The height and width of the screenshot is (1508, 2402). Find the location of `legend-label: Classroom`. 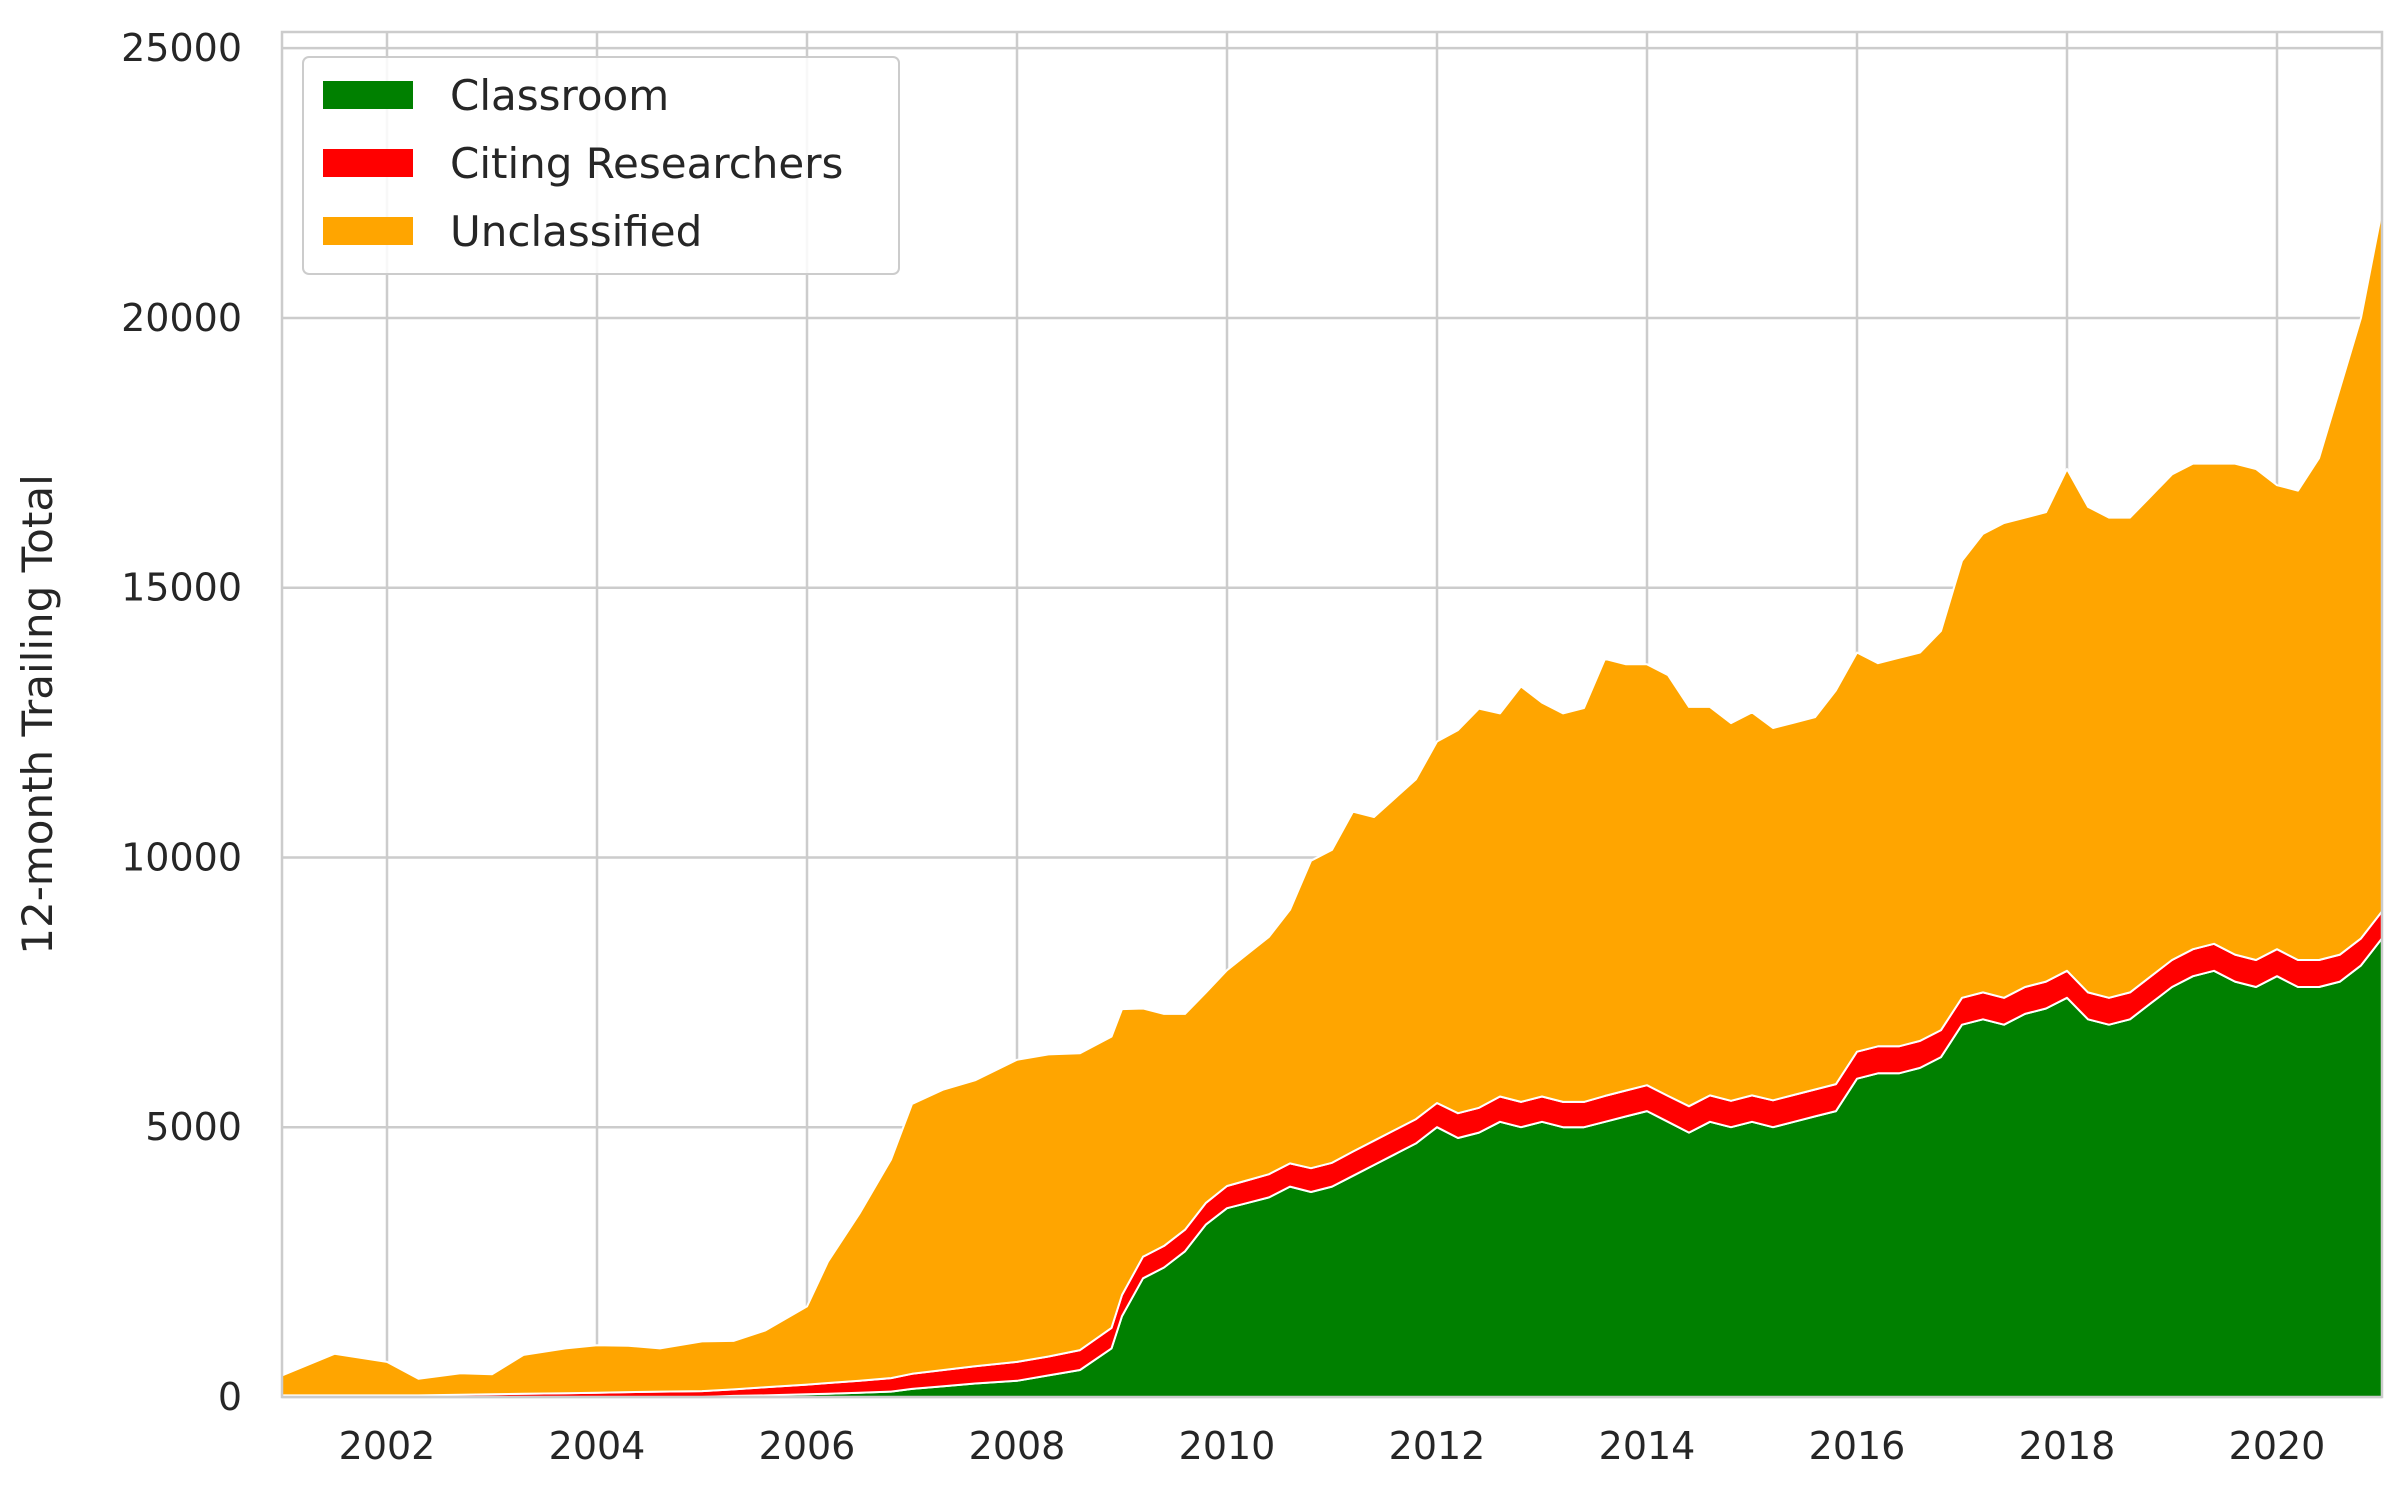

legend-label: Classroom is located at coordinates (559, 95).